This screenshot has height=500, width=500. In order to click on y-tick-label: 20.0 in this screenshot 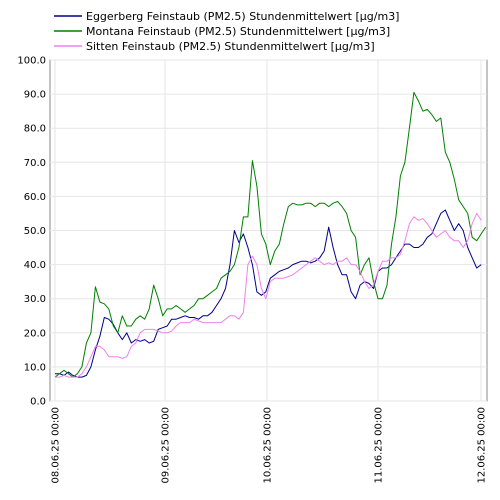, I will do `click(35, 333)`.